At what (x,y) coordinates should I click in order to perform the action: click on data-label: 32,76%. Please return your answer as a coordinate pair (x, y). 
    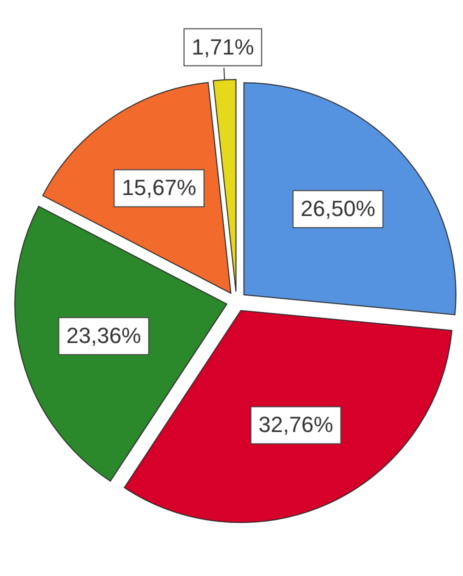
    Looking at the image, I should click on (296, 425).